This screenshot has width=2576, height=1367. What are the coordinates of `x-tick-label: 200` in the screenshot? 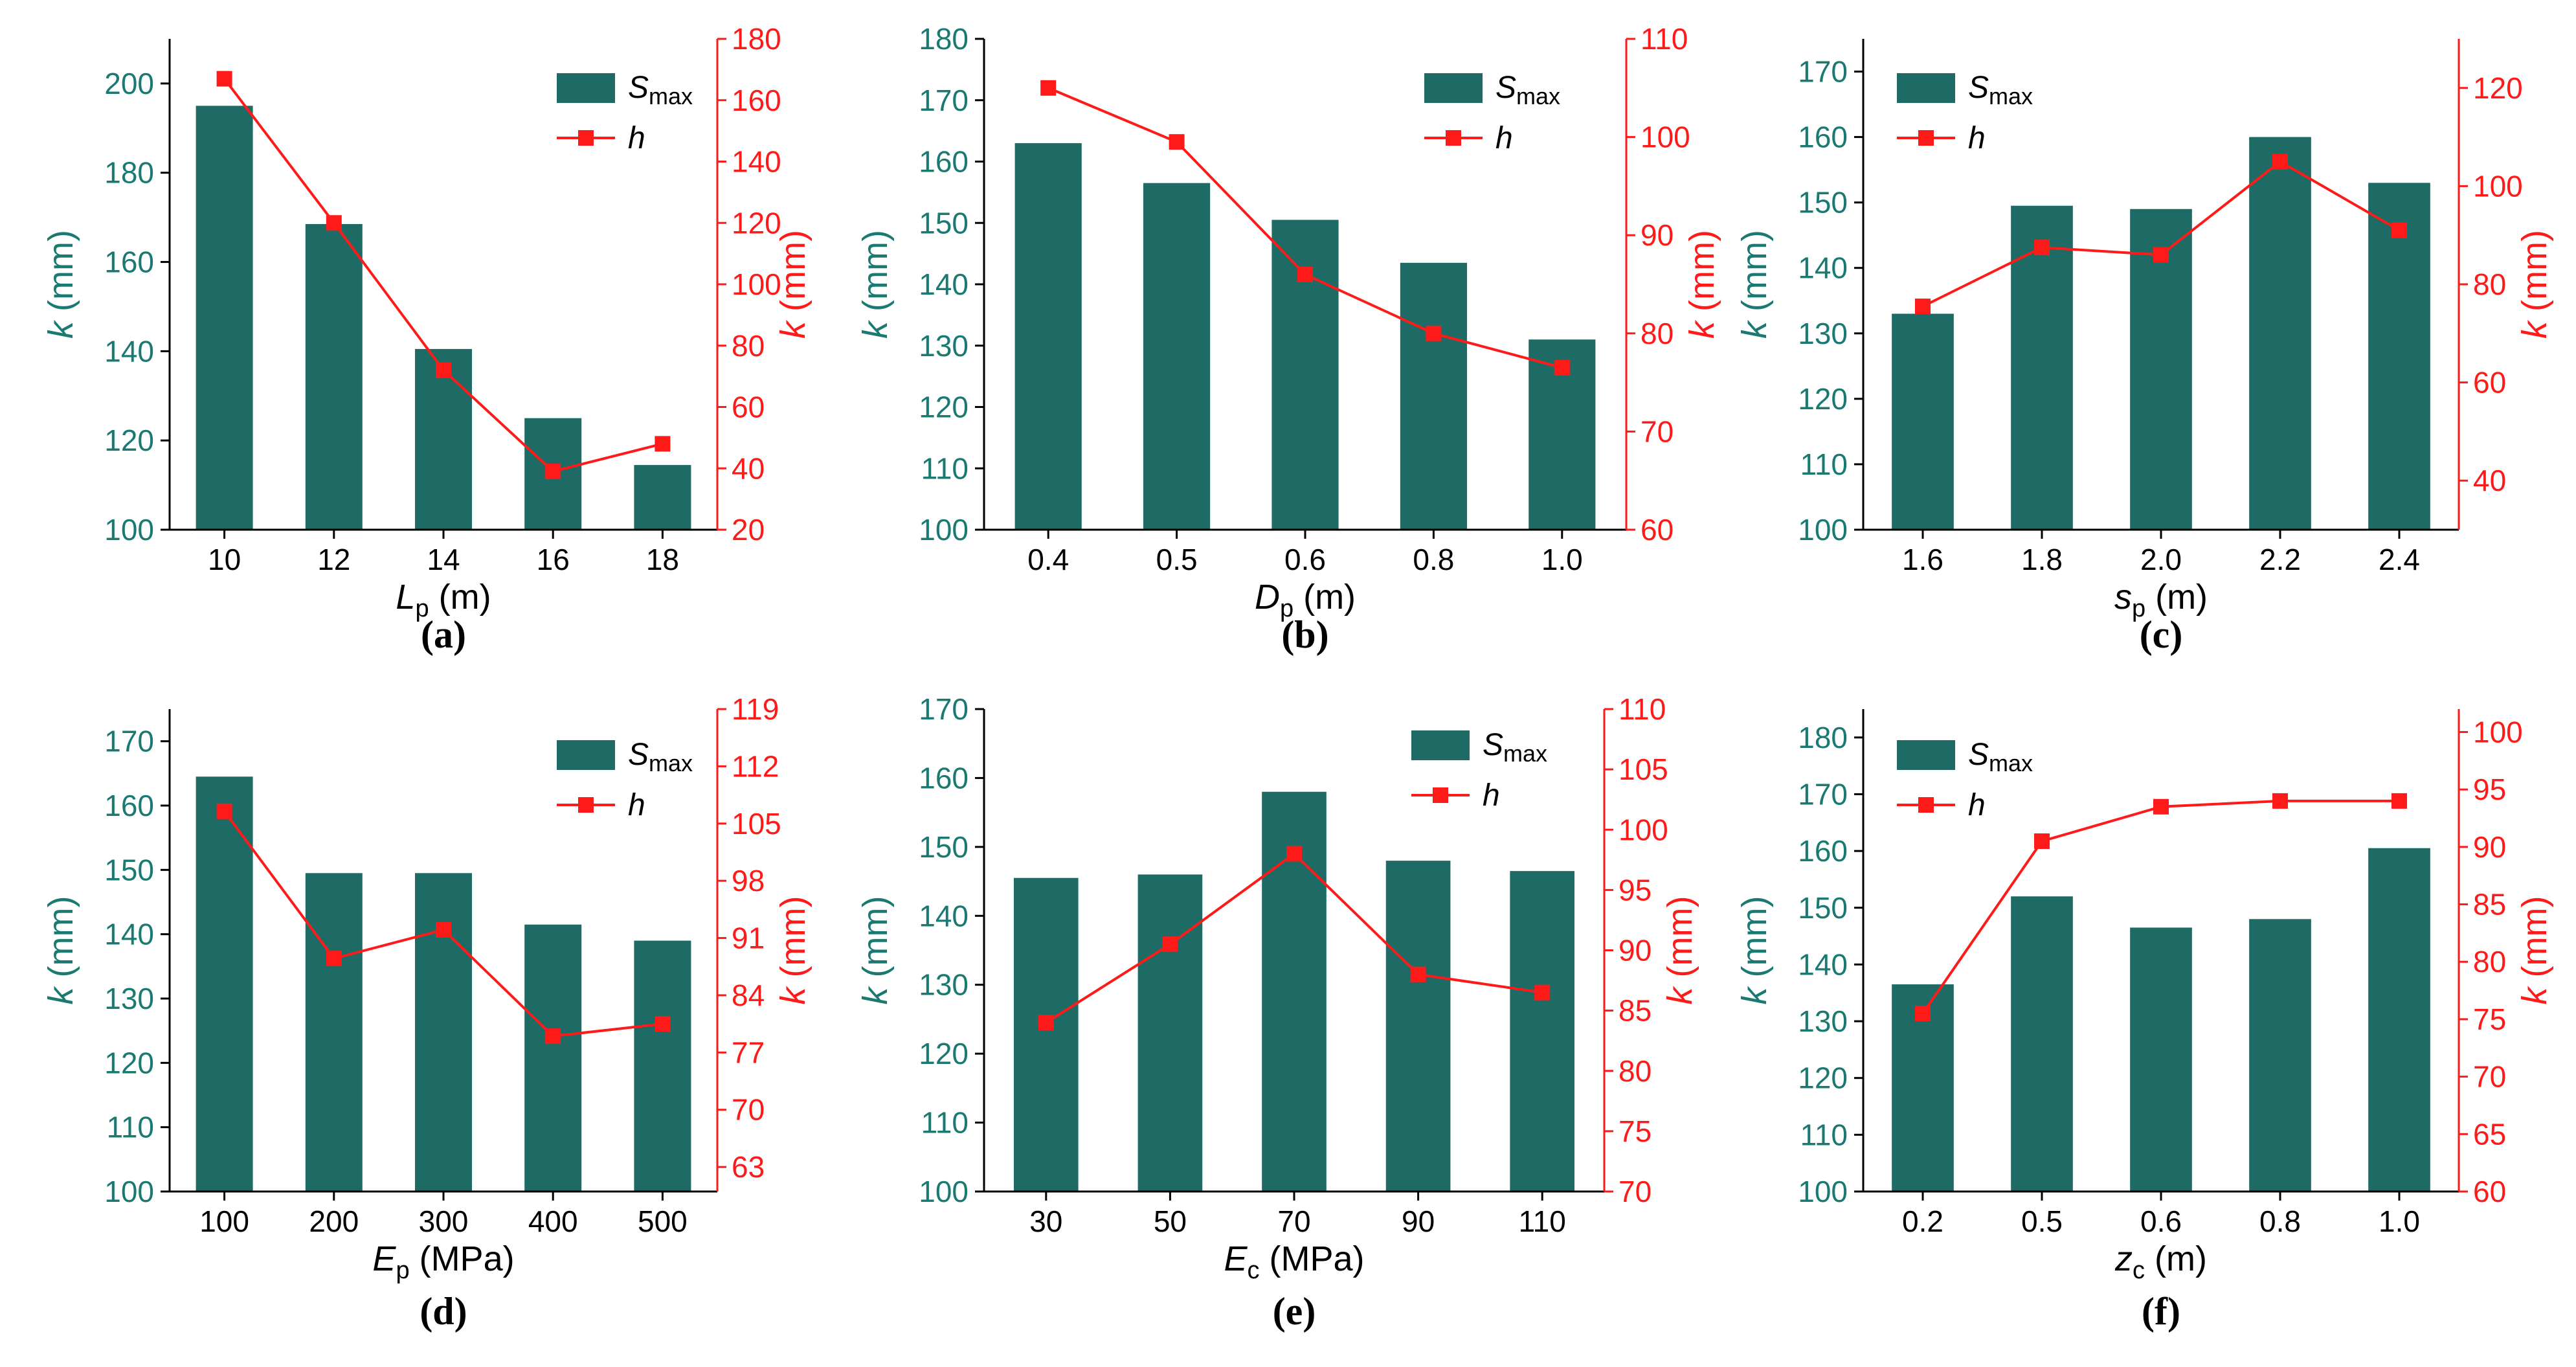 It's located at (334, 1221).